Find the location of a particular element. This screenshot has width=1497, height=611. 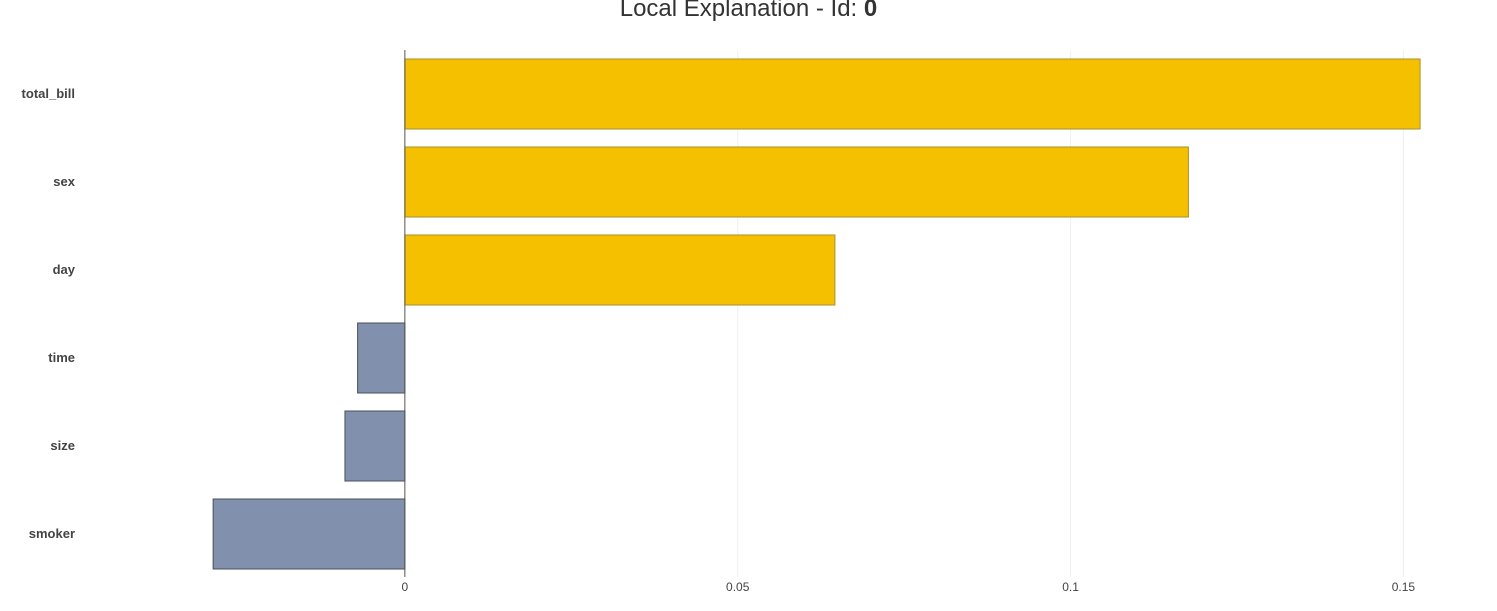

bar-size is located at coordinates (375, 446).